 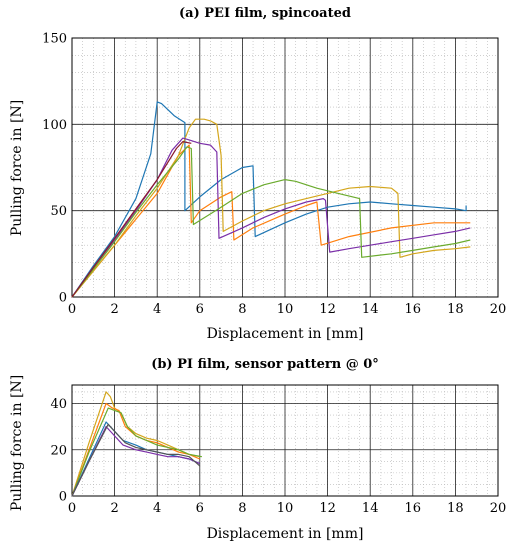 What do you see at coordinates (285, 334) in the screenshot?
I see `chart-a-xlabel: Displacement in [mm]` at bounding box center [285, 334].